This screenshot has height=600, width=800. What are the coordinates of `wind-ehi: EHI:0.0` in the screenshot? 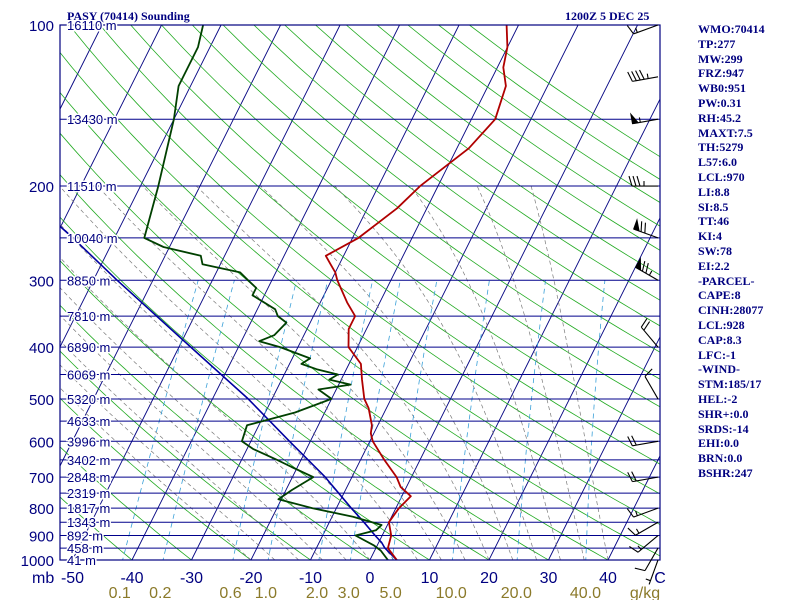 It's located at (719, 443).